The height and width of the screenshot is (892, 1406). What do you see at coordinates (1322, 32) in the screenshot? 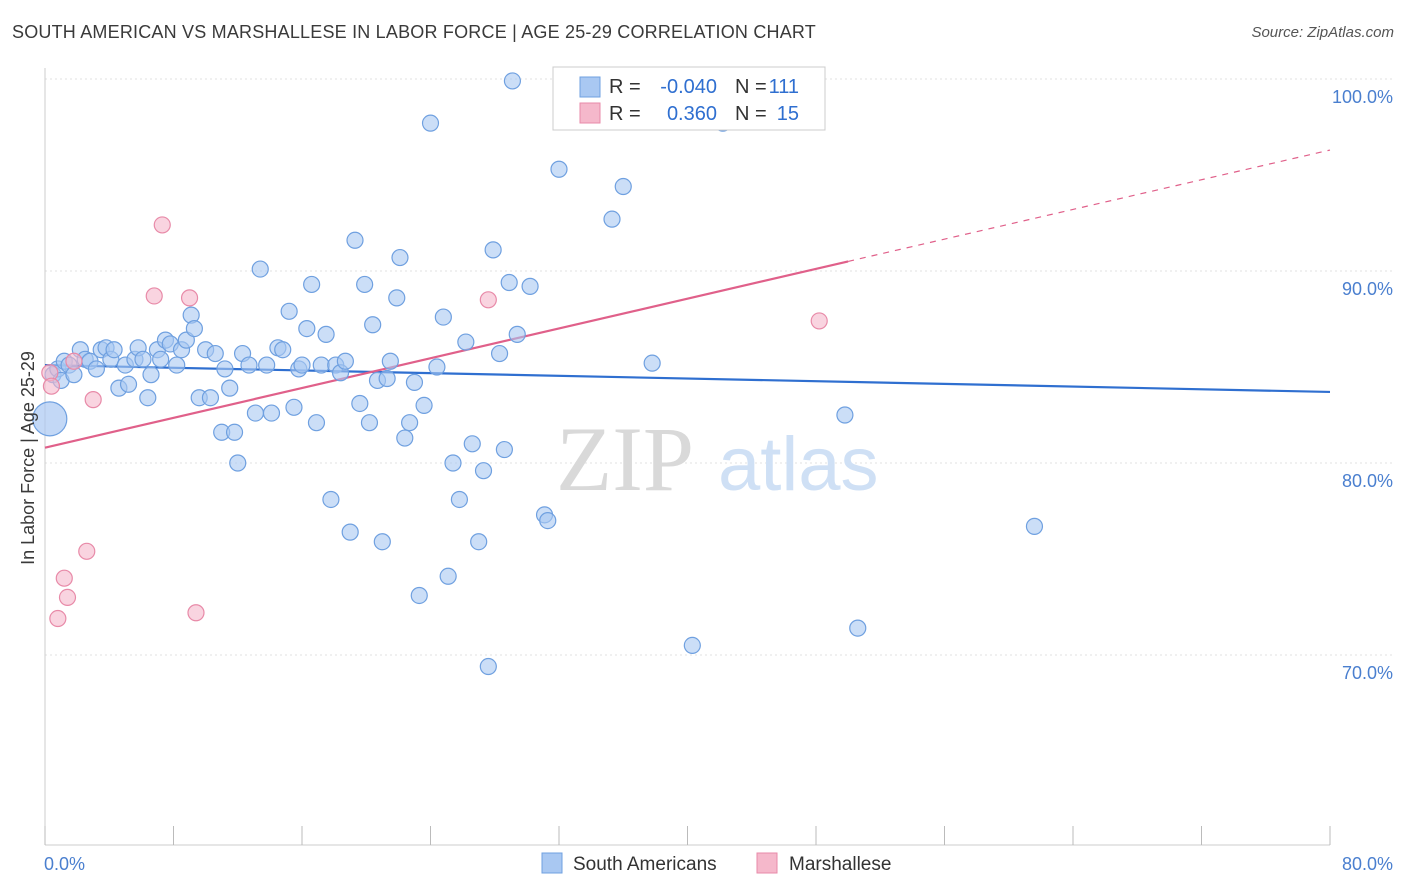
I see `source-credit: Source: ZipAtlas.com` at bounding box center [1322, 32].